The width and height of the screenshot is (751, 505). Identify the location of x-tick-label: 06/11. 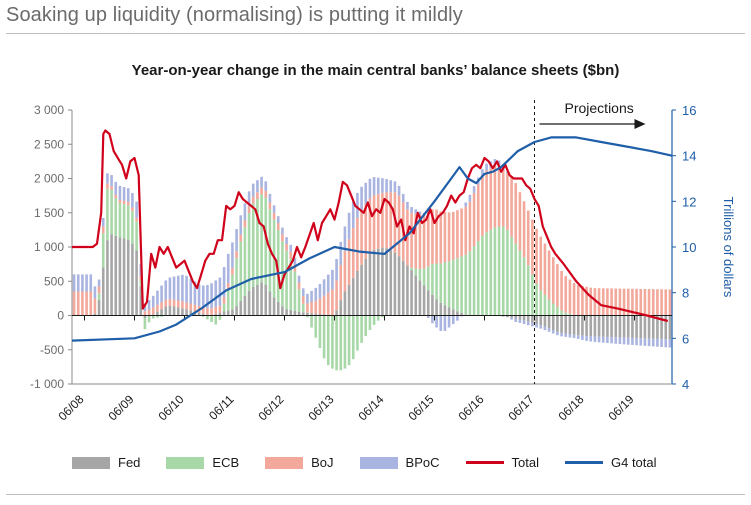
(221, 407).